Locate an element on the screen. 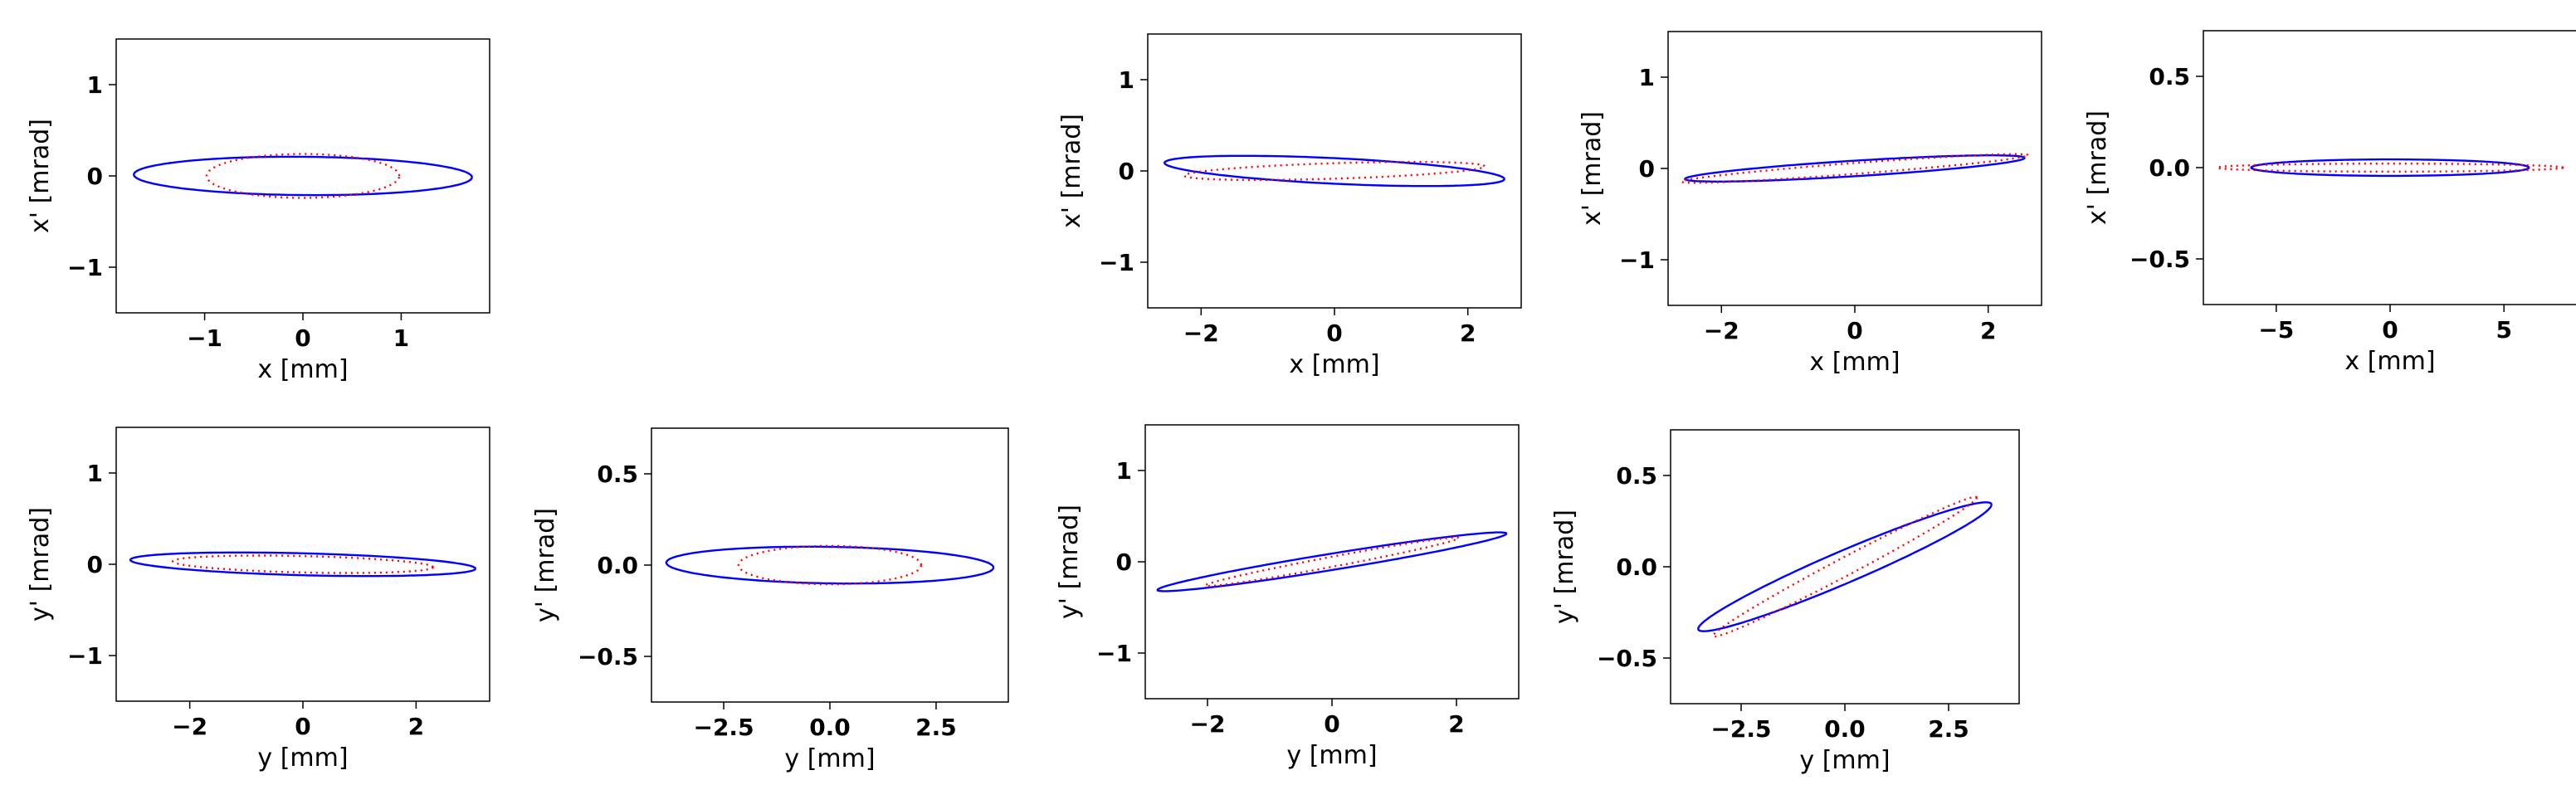  panel-row1-col1: −1 0 1 −1 0 1 x [mm] x' [mrad] is located at coordinates (258, 211).